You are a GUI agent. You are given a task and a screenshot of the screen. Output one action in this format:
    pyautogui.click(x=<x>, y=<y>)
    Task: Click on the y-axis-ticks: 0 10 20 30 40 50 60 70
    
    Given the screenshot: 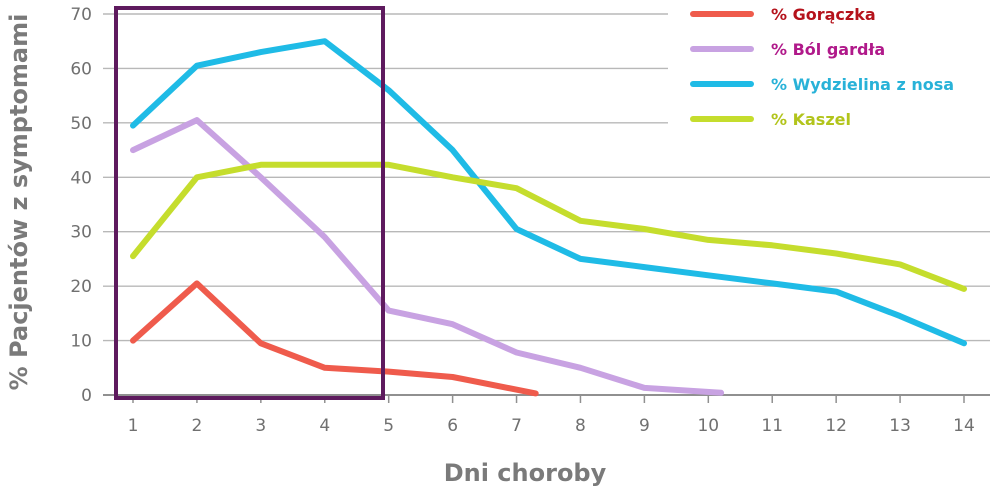 What is the action you would take?
    pyautogui.click(x=81, y=205)
    